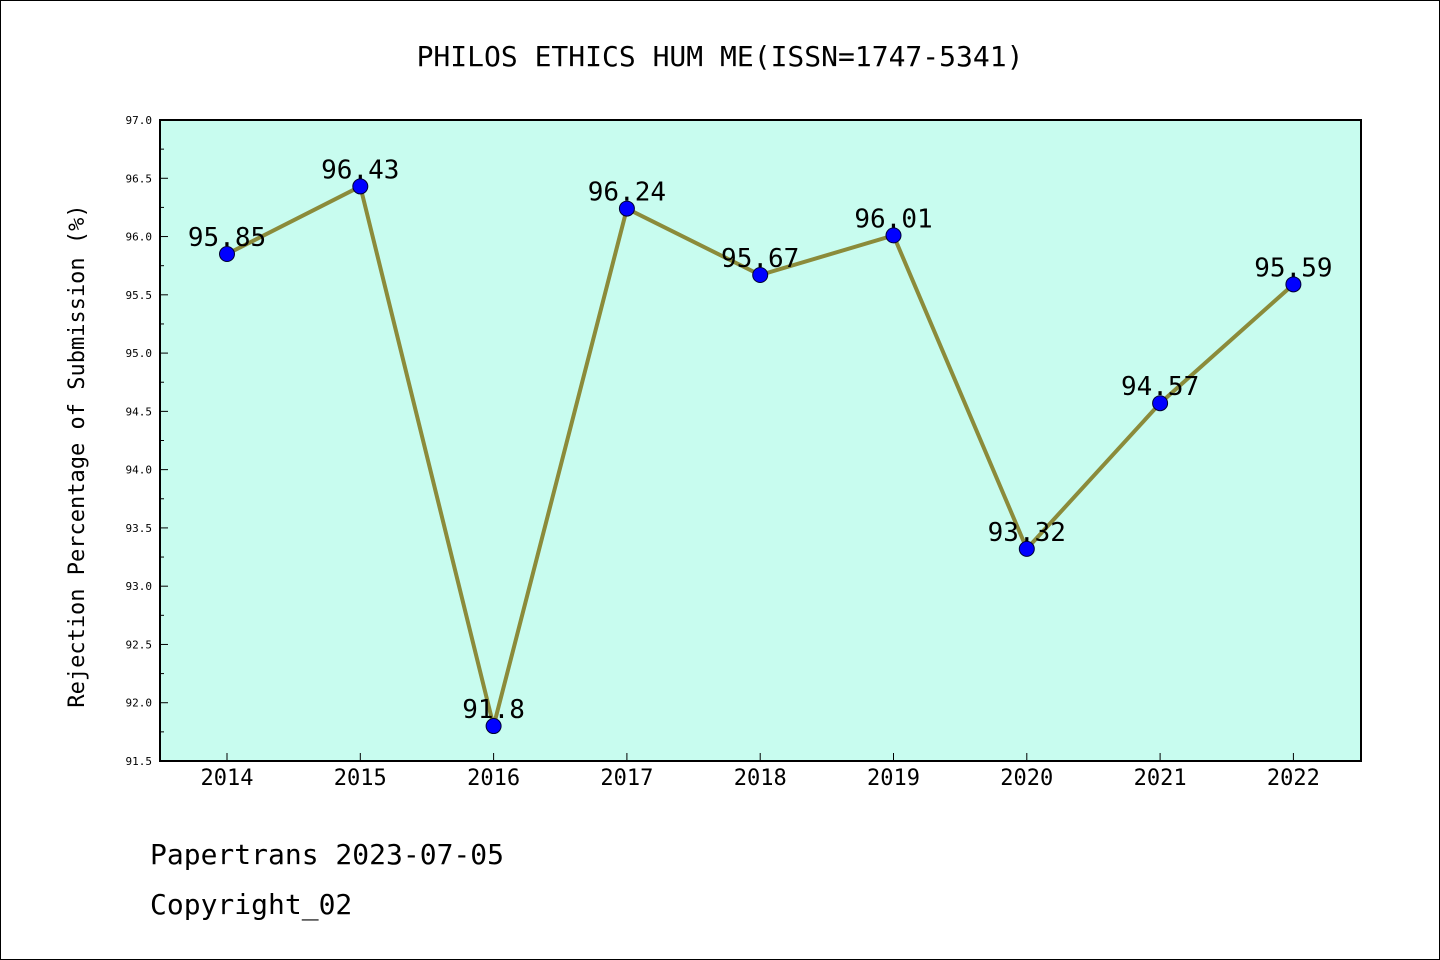 The image size is (1440, 960). What do you see at coordinates (1293, 284) in the screenshot?
I see `data-point-2022` at bounding box center [1293, 284].